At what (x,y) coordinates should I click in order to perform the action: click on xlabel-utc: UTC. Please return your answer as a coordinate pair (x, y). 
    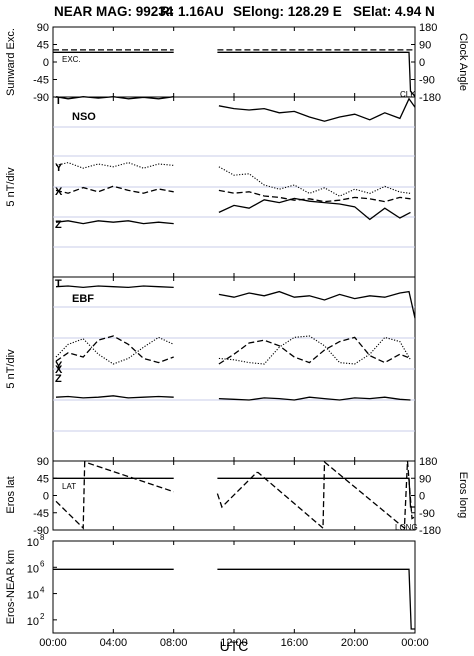
    Looking at the image, I should click on (234, 646).